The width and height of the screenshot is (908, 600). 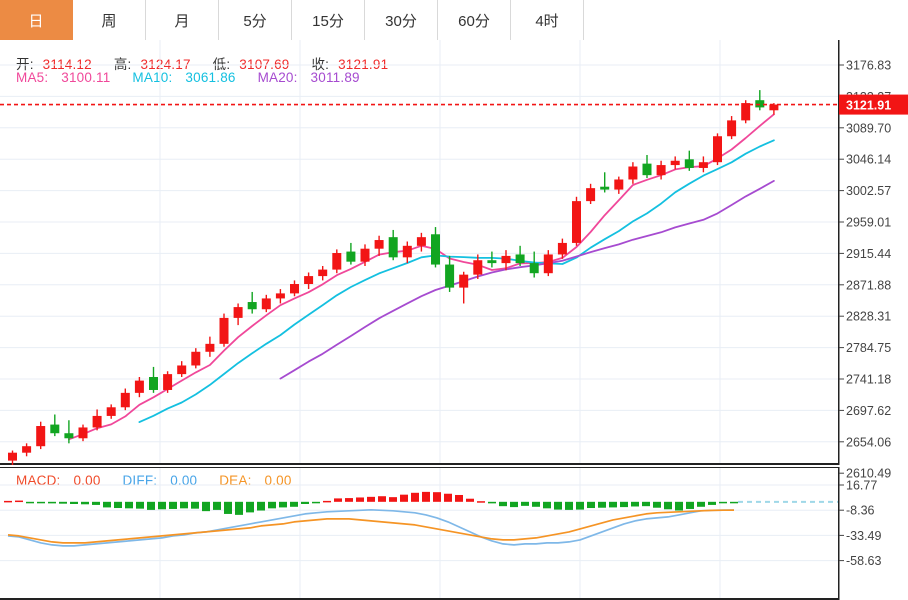 What do you see at coordinates (255, 20) in the screenshot?
I see `tab-5分: 5分` at bounding box center [255, 20].